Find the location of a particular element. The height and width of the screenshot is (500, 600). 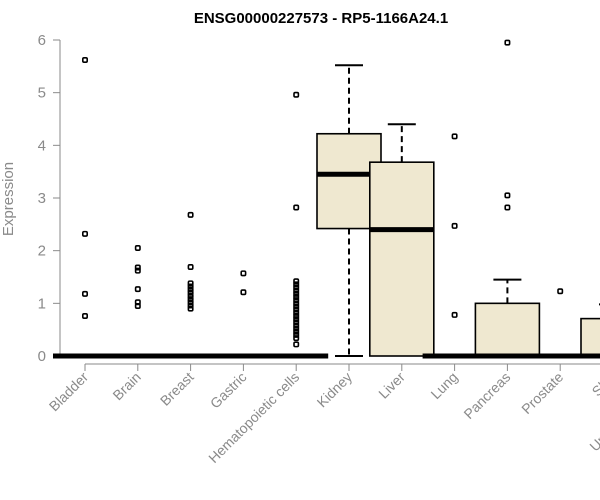

y-tick-label: 2 is located at coordinates (42, 251).